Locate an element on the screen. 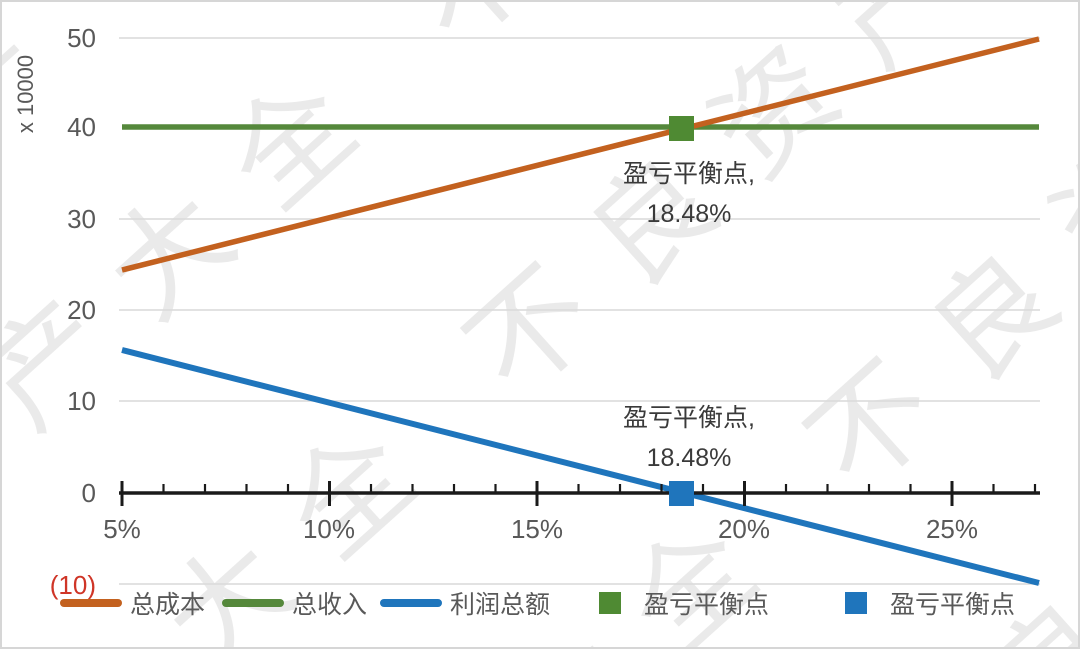  breakeven-square-swatch-blue is located at coordinates (856, 603).